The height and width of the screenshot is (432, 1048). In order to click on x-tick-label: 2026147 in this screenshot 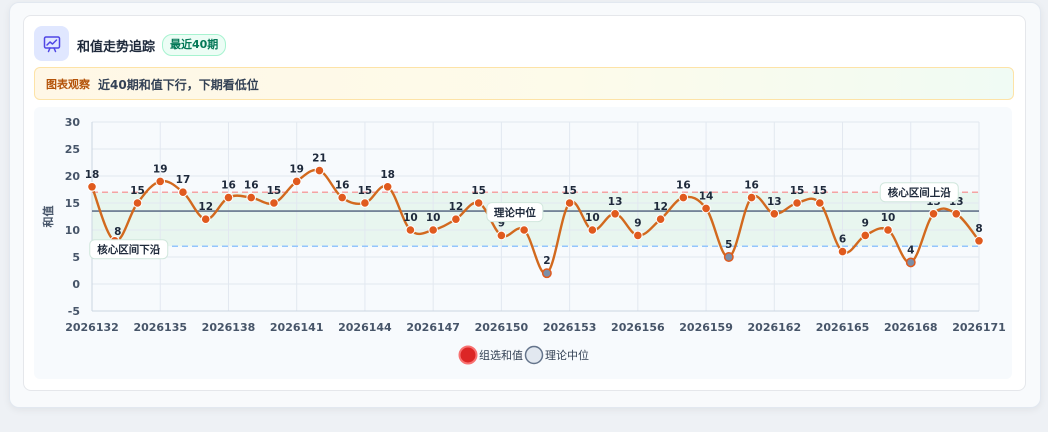, I will do `click(433, 327)`.